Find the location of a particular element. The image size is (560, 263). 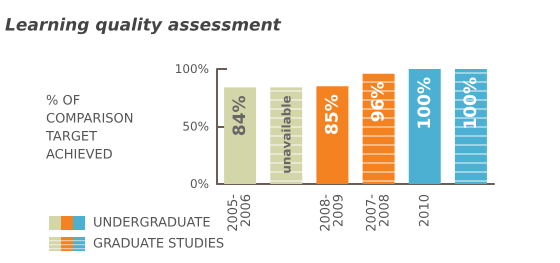

x-tick-label: 2008-2009 is located at coordinates (332, 213).